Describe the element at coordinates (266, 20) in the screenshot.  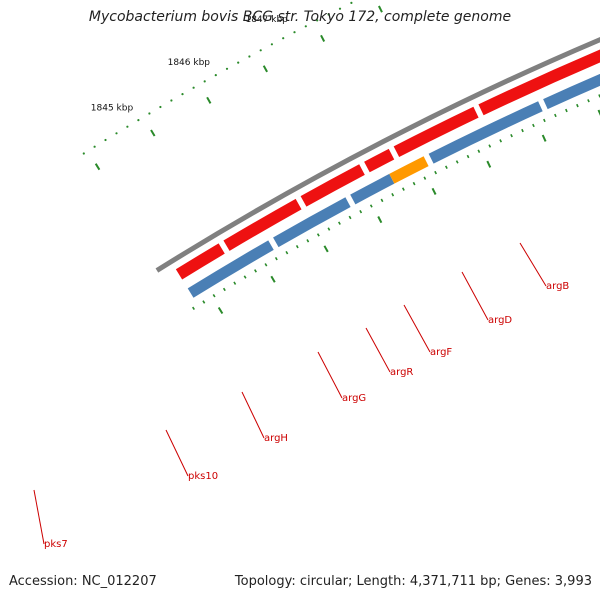
I see `scale-label-1847-kbp: 1847 kbp` at that location.